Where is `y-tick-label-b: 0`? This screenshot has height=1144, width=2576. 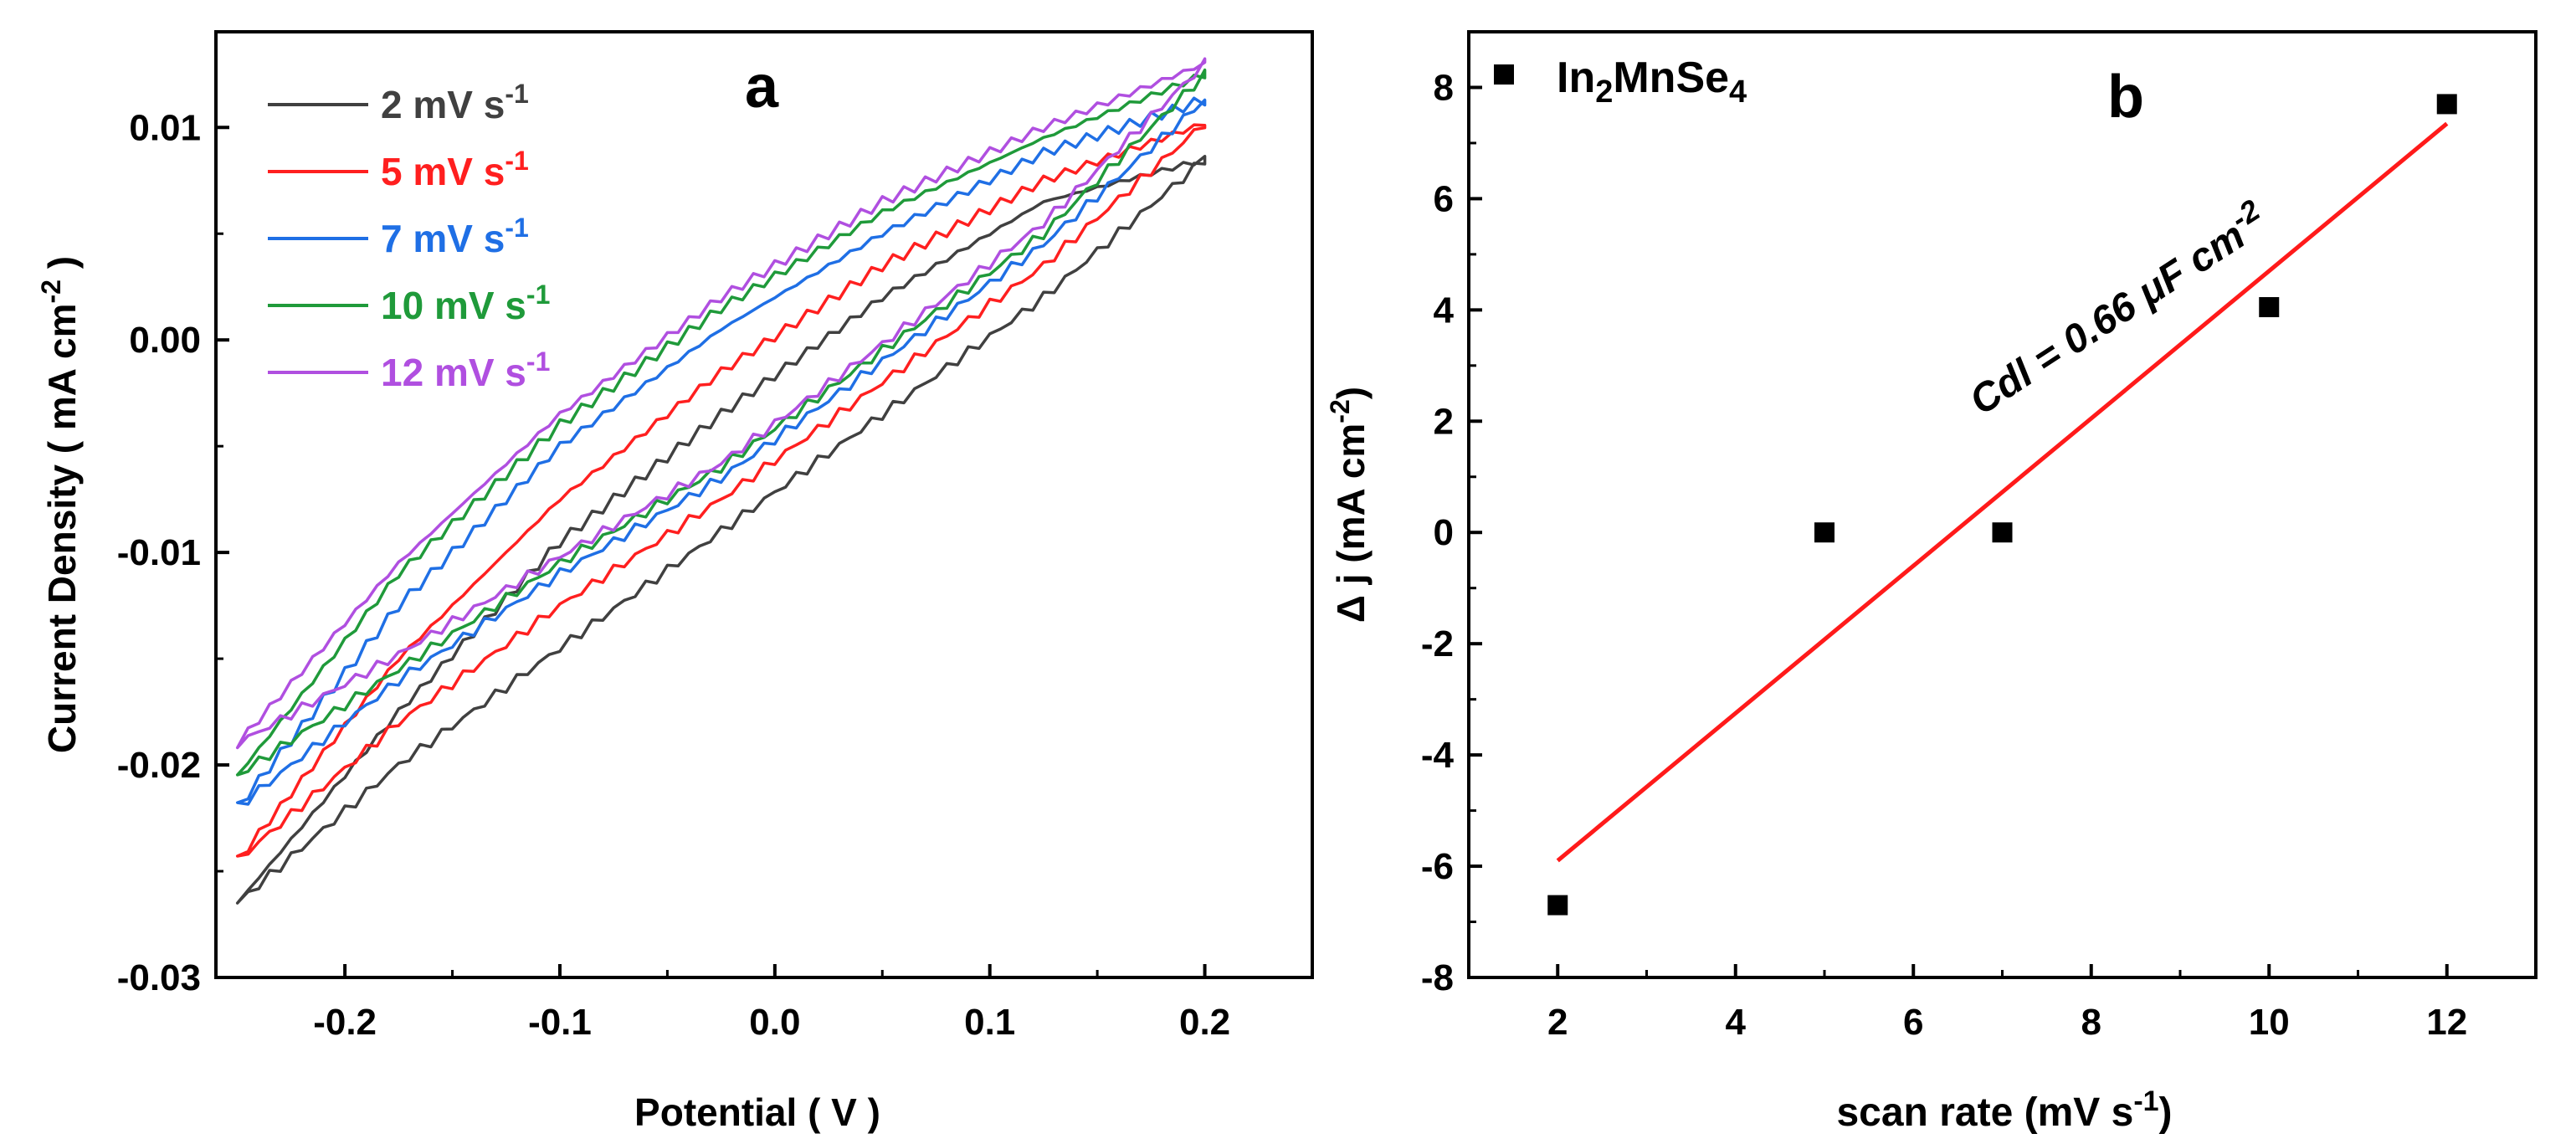
y-tick-label-b: 0 is located at coordinates (1444, 532).